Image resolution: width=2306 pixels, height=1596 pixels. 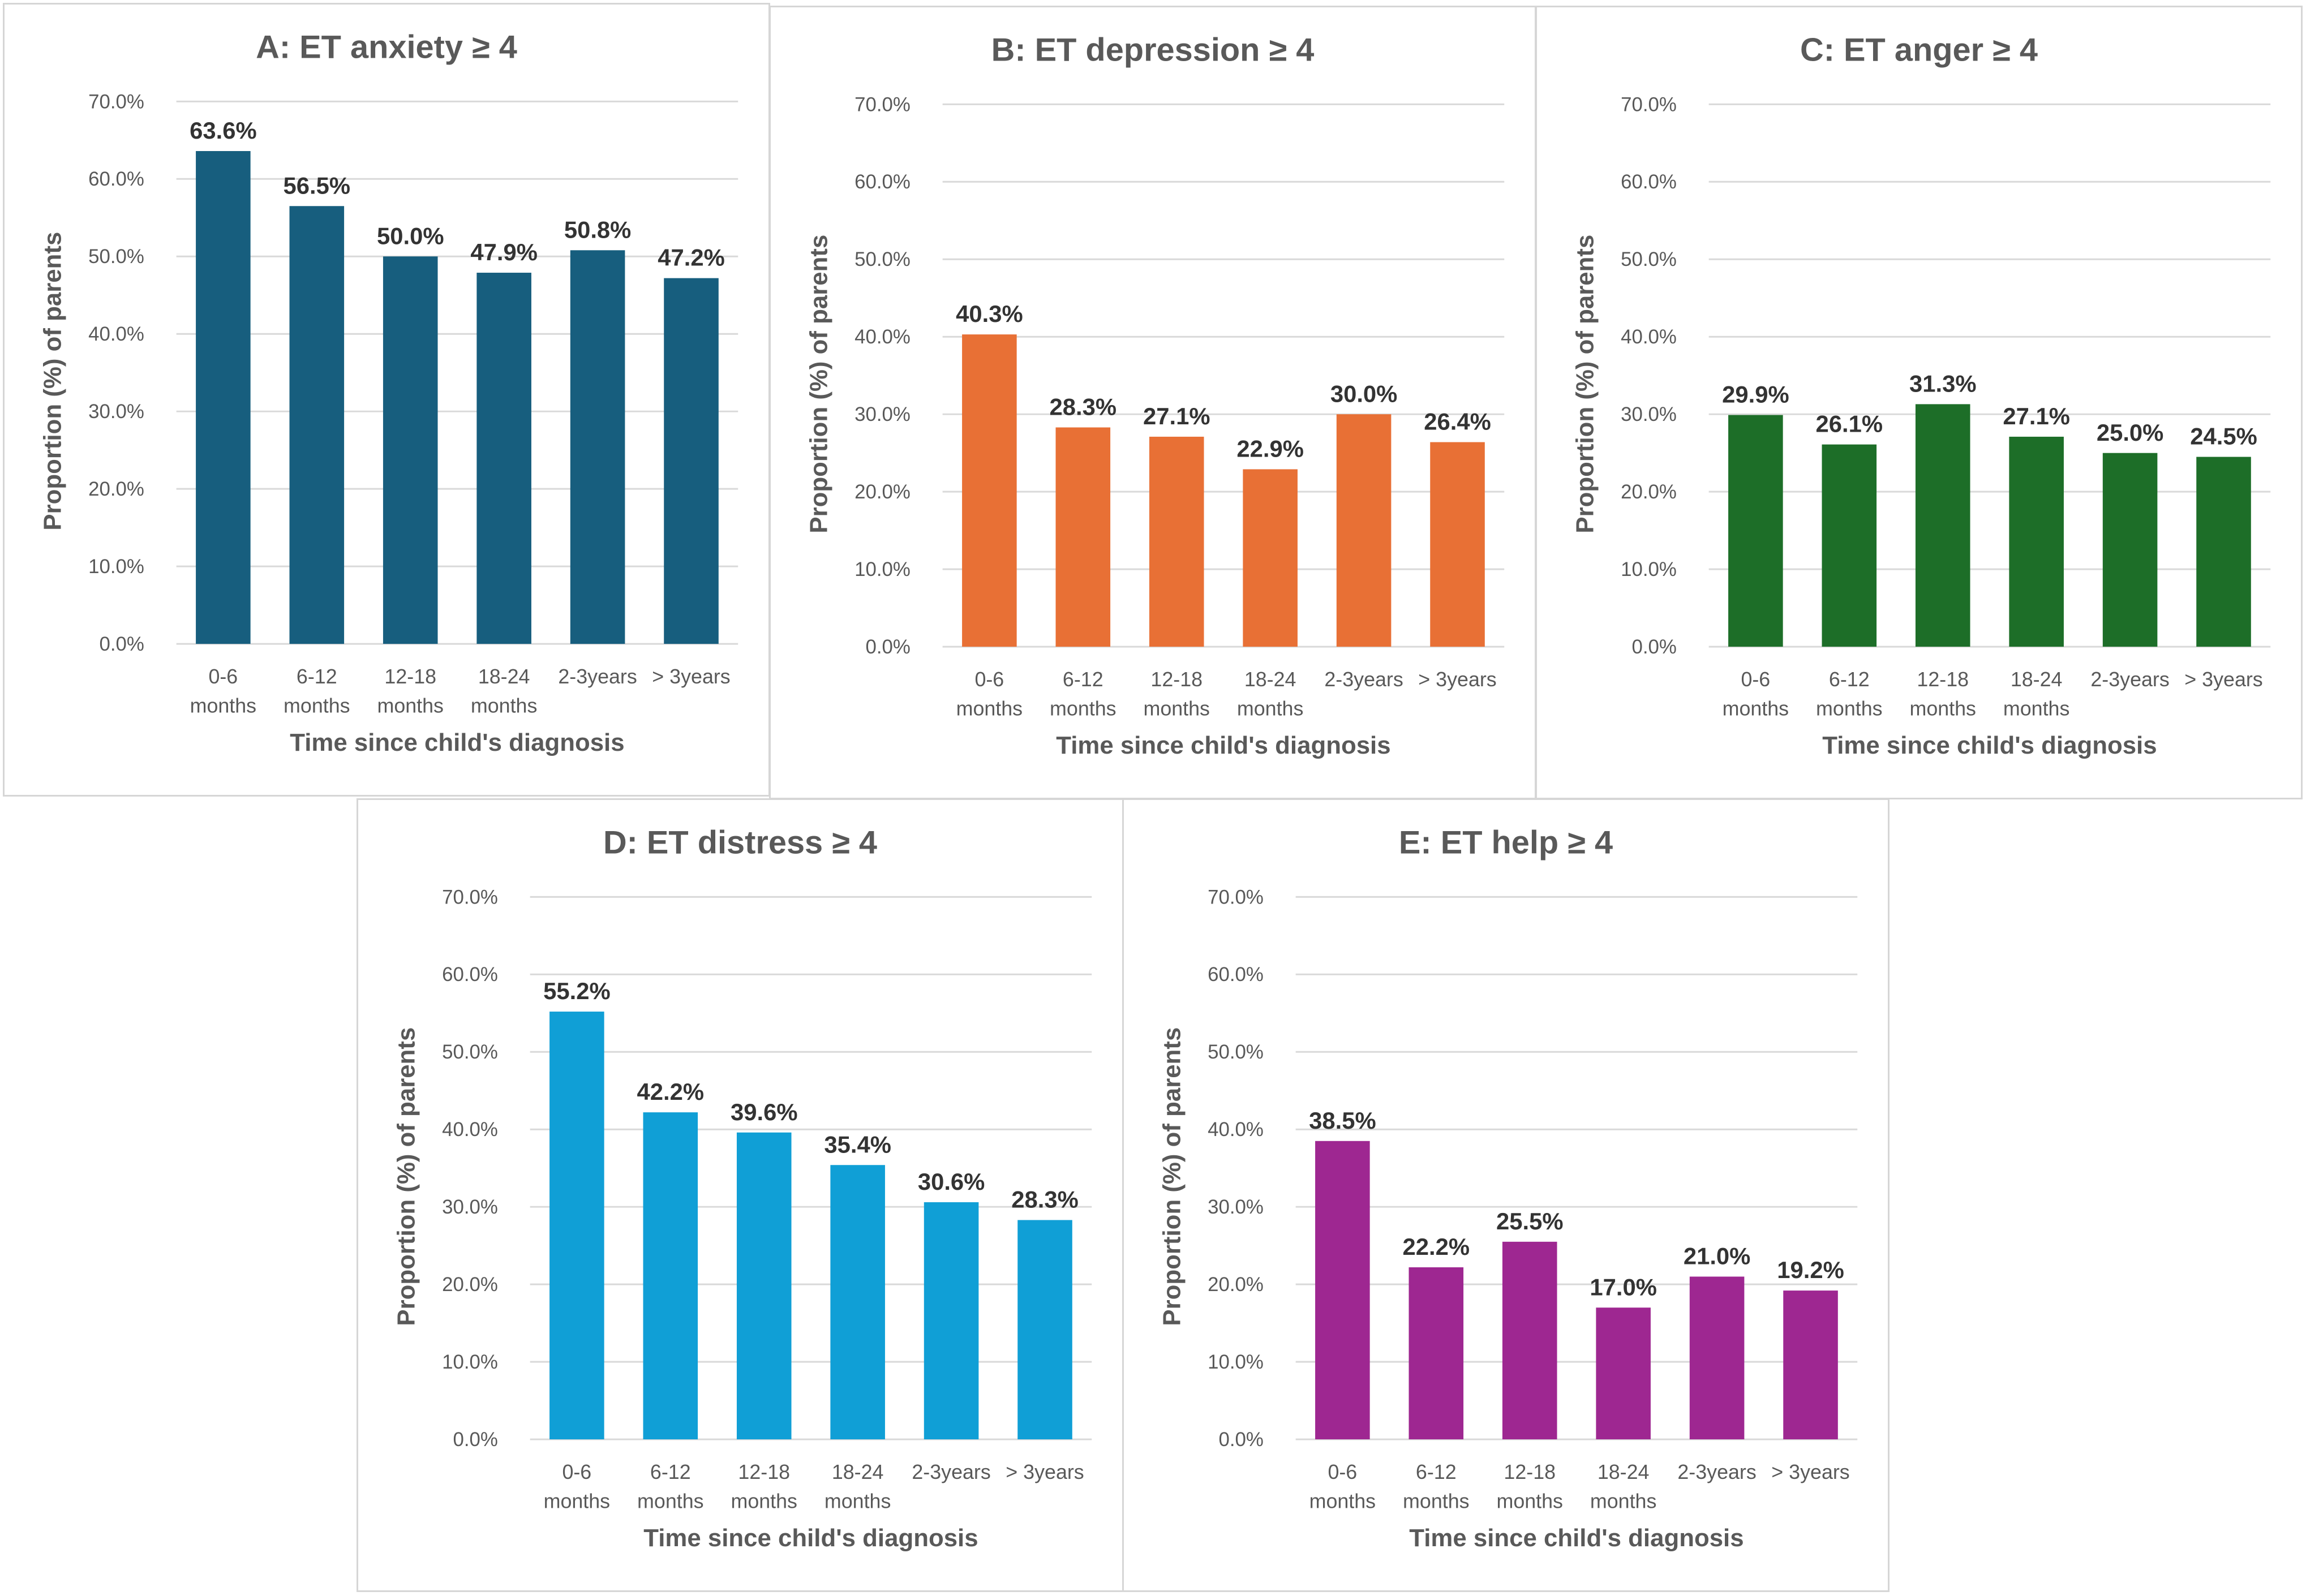 I want to click on bar-value-label: 17.0%, so click(x=1623, y=1287).